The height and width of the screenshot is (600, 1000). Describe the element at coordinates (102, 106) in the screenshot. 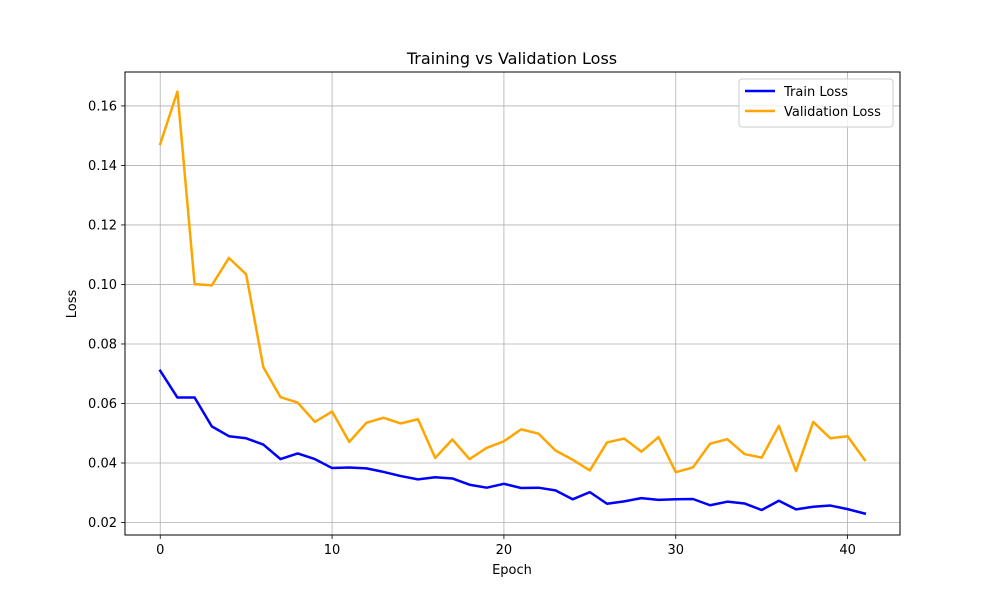

I see `y-tick-label: 0.16` at that location.